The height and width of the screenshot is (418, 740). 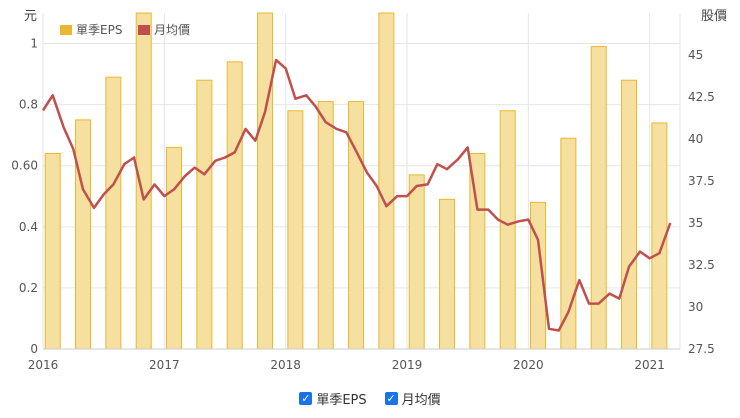 I want to click on legend-swatch-price, so click(x=144, y=30).